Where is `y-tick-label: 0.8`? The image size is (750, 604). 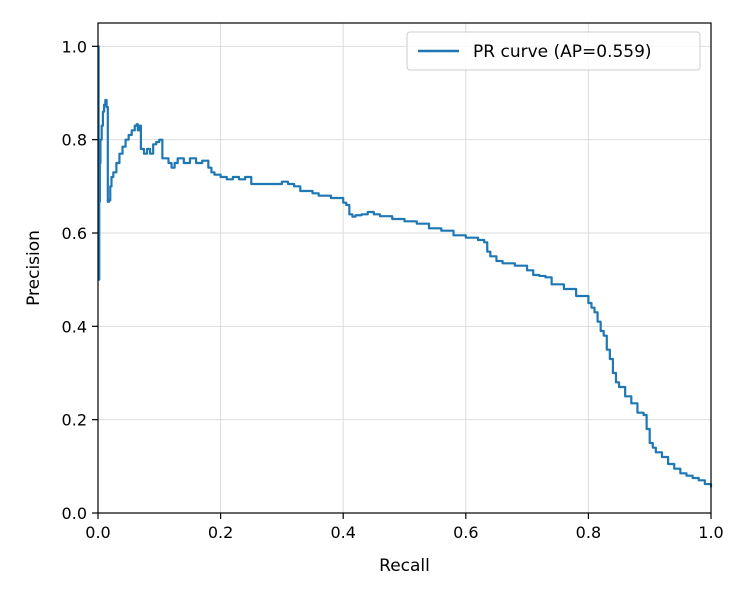 y-tick-label: 0.8 is located at coordinates (74, 140).